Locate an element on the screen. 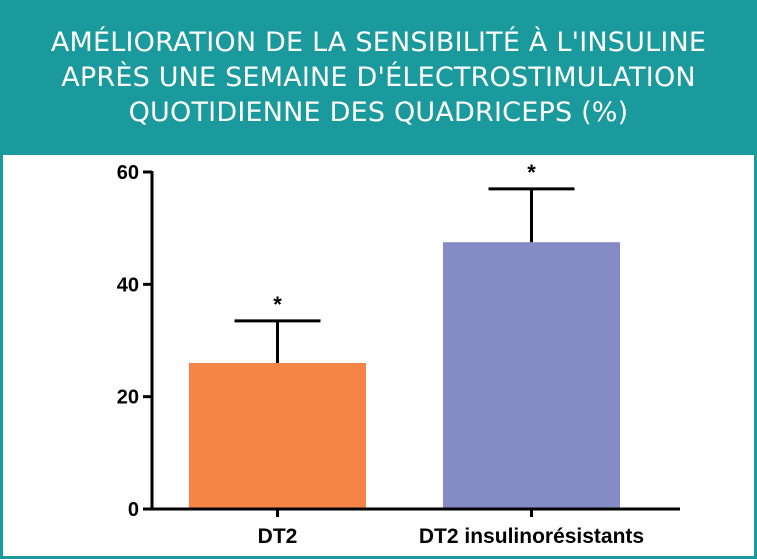 This screenshot has width=757, height=559. x-tick-label-1: DT2 insulinorésistants is located at coordinates (531, 536).